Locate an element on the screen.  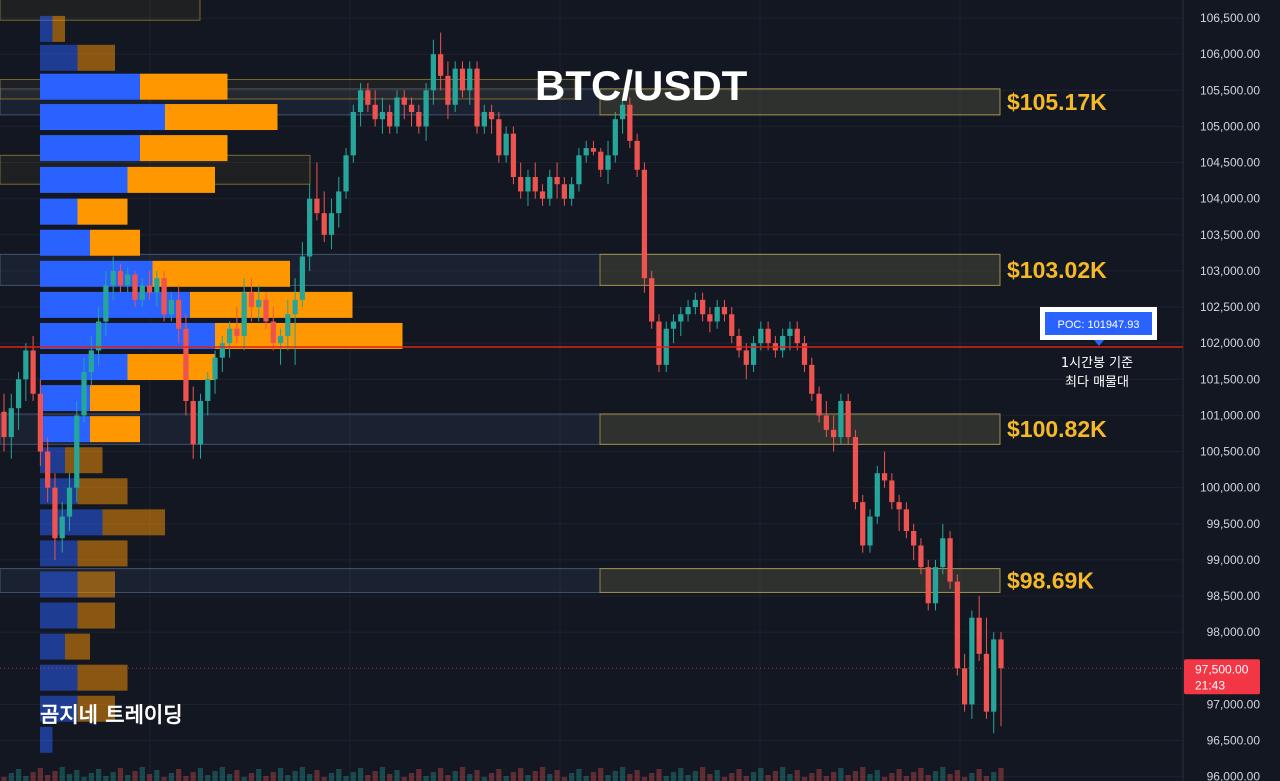
current-price-box is located at coordinates (1222, 677).